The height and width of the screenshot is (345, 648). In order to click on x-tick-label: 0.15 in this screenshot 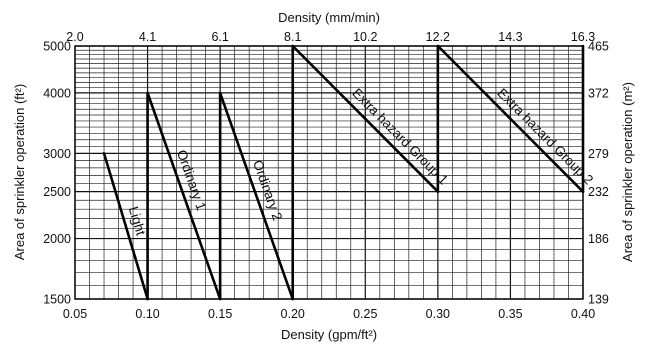, I will do `click(220, 314)`.